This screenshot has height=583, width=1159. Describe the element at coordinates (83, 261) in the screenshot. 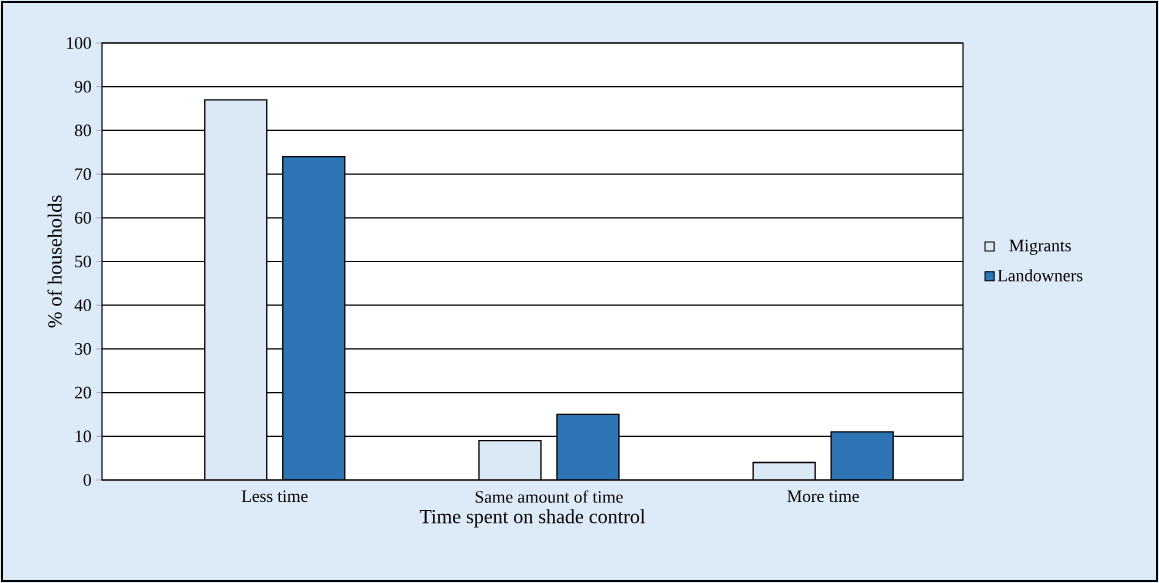

I see `y-tick-label: 50` at that location.